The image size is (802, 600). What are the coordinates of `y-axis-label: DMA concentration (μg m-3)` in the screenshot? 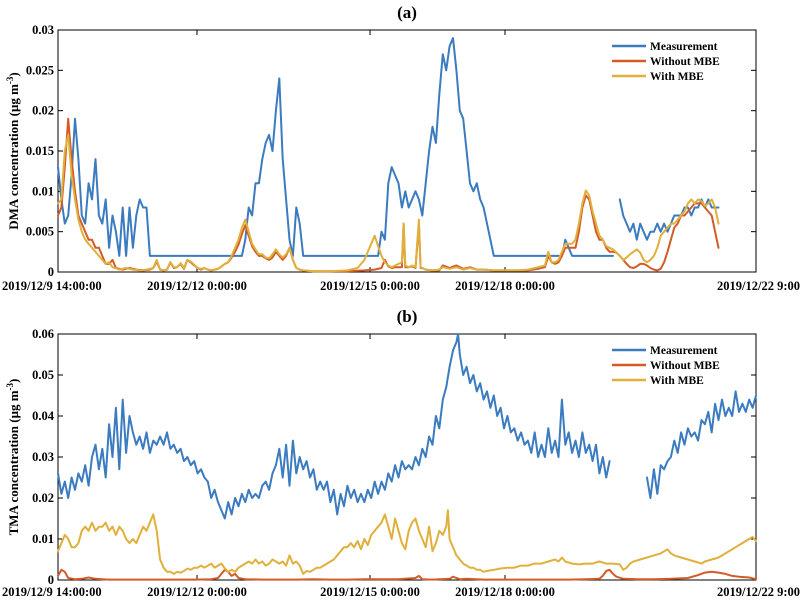 It's located at (13, 151).